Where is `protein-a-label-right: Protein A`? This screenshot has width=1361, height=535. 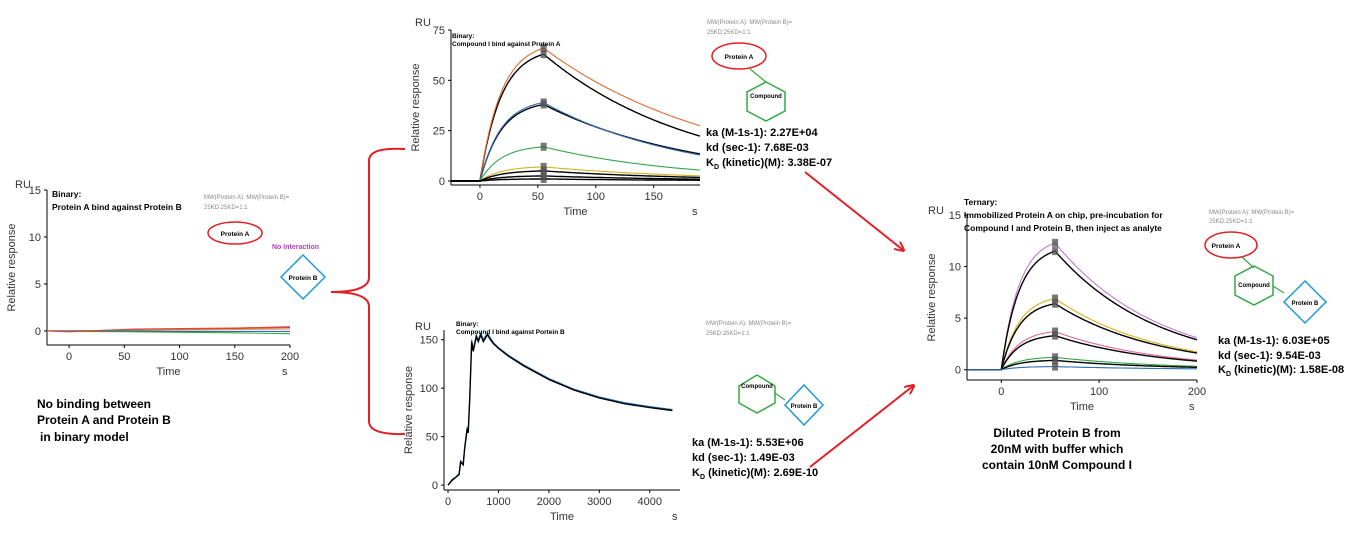 protein-a-label-right: Protein A is located at coordinates (1226, 246).